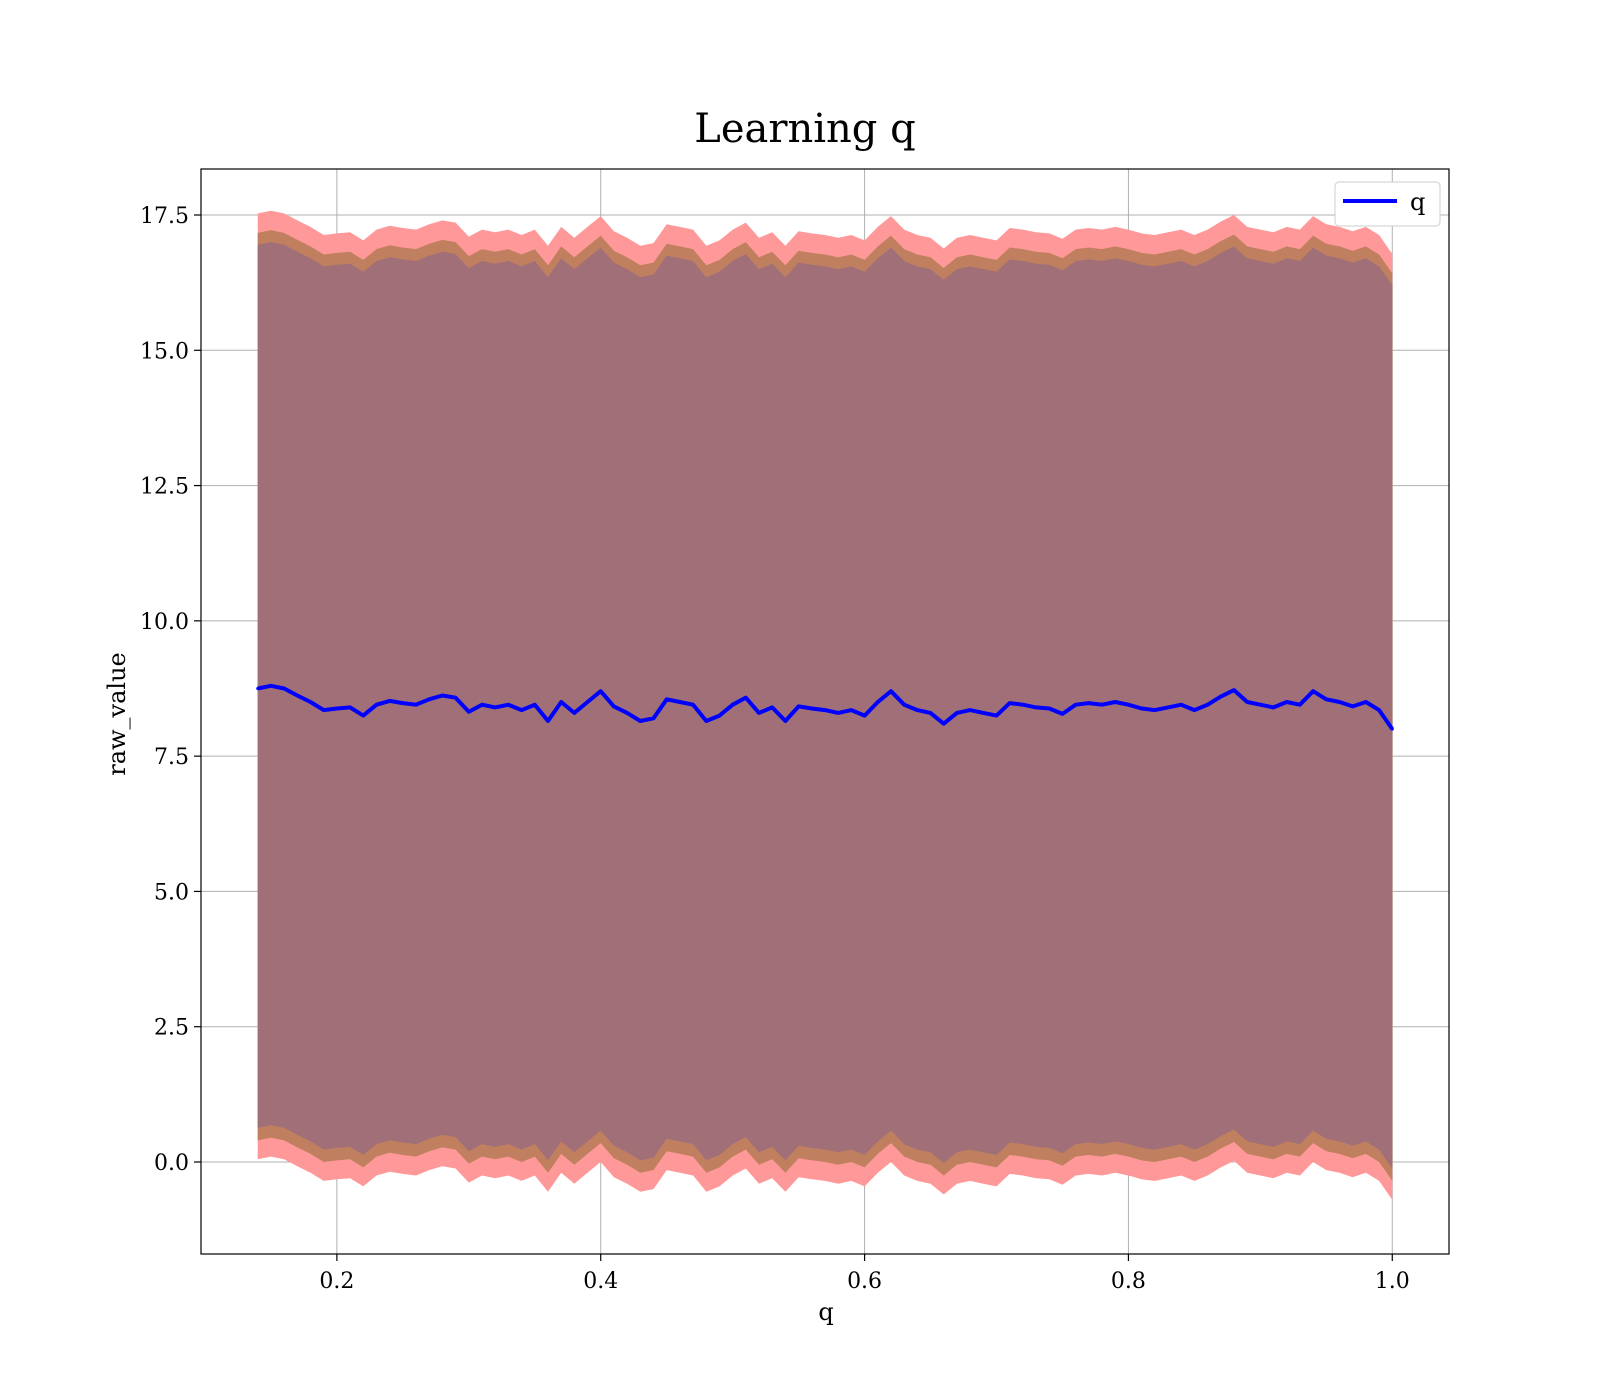  I want to click on y-tick-label: 0.0, so click(171, 1163).